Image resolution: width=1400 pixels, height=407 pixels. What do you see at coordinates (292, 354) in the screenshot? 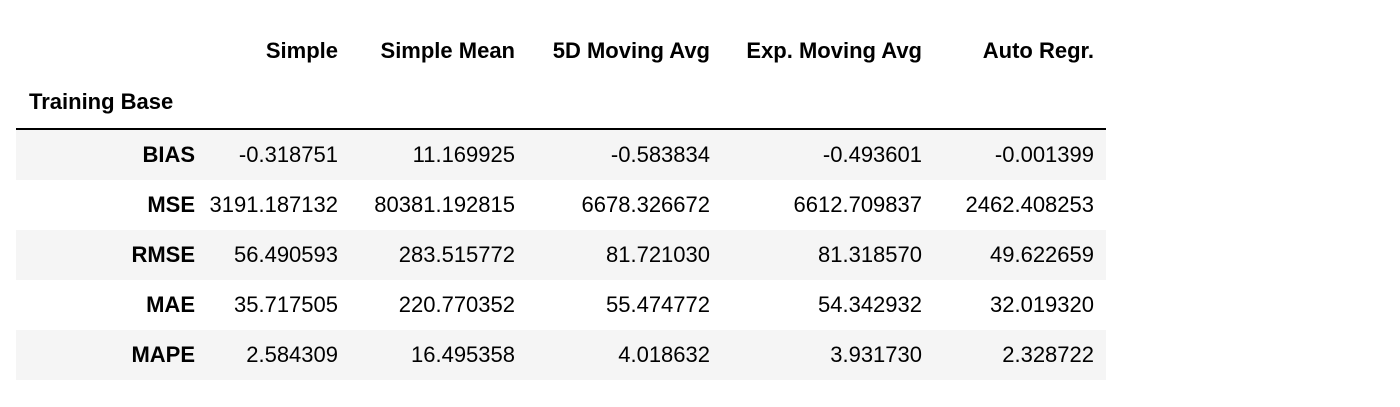
I see `table-cell: 2.584309` at bounding box center [292, 354].